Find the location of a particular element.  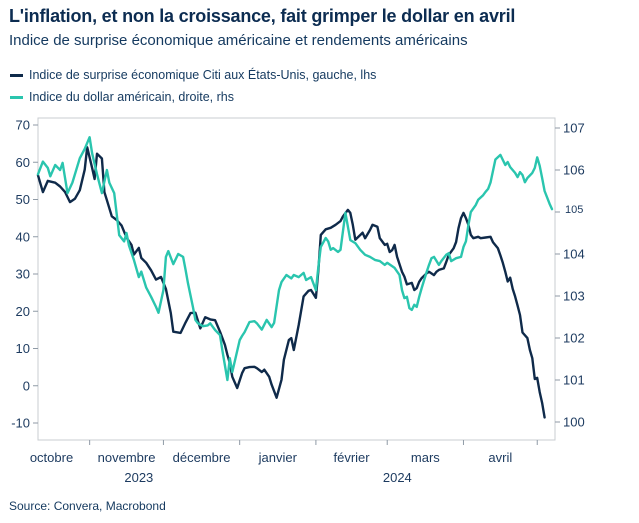

right-axis-tick-label: 103 is located at coordinates (574, 296).